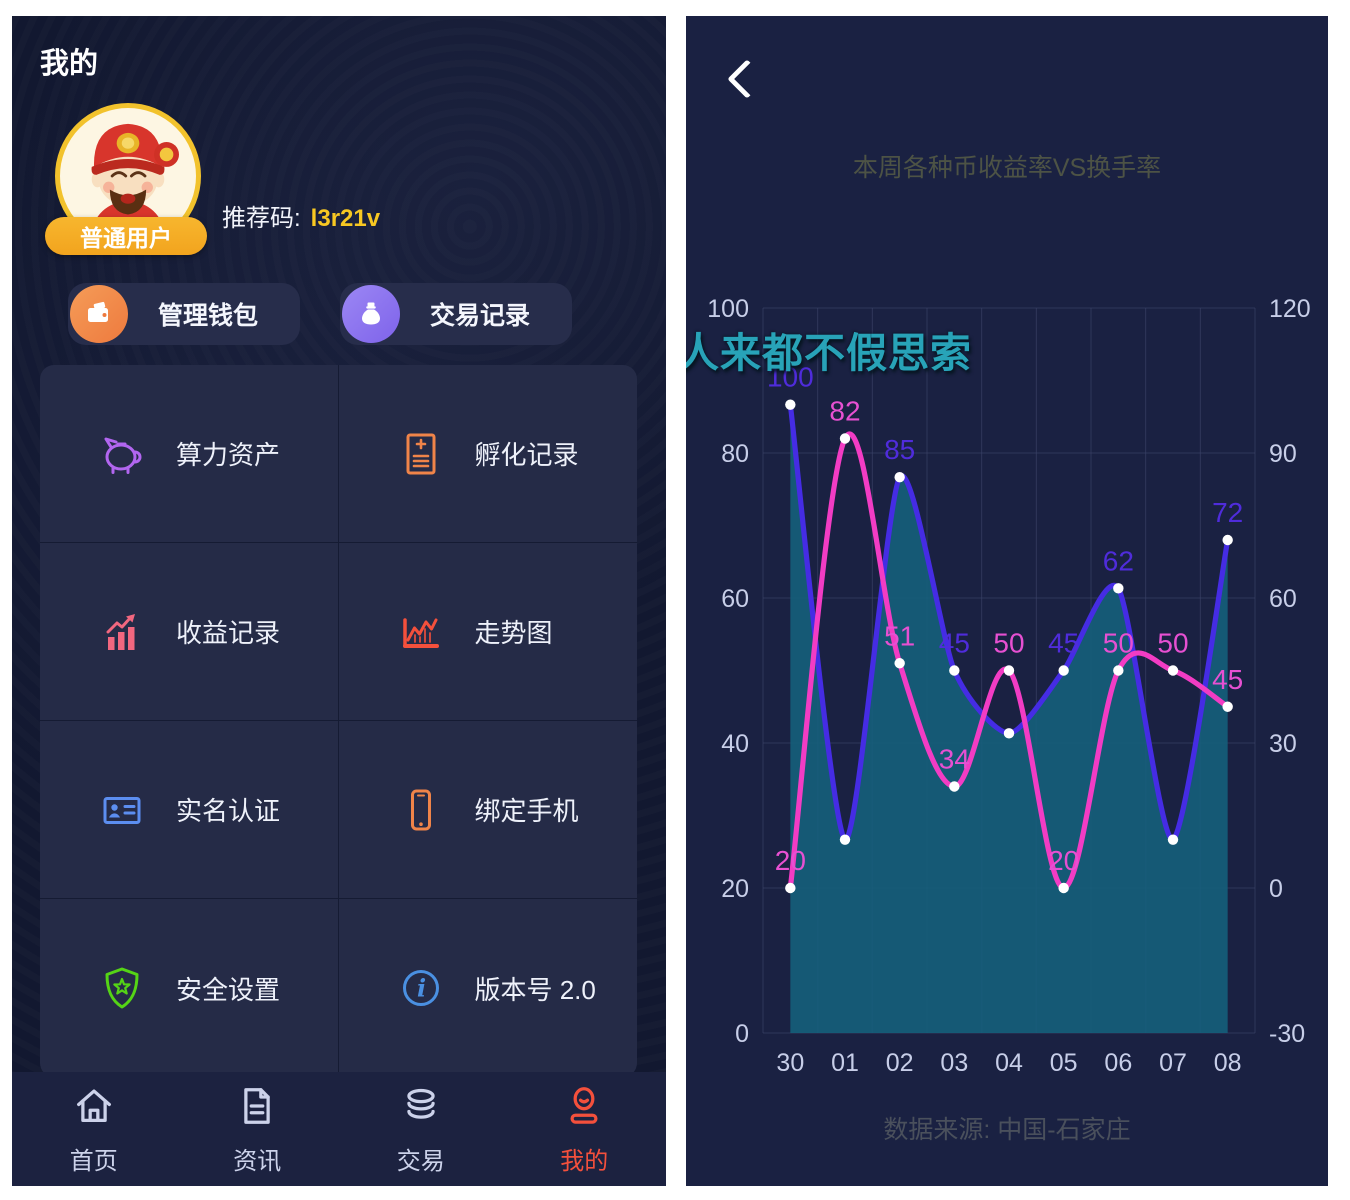 This screenshot has width=1350, height=1200. What do you see at coordinates (1283, 454) in the screenshot?
I see `right-axis-tick: 90` at bounding box center [1283, 454].